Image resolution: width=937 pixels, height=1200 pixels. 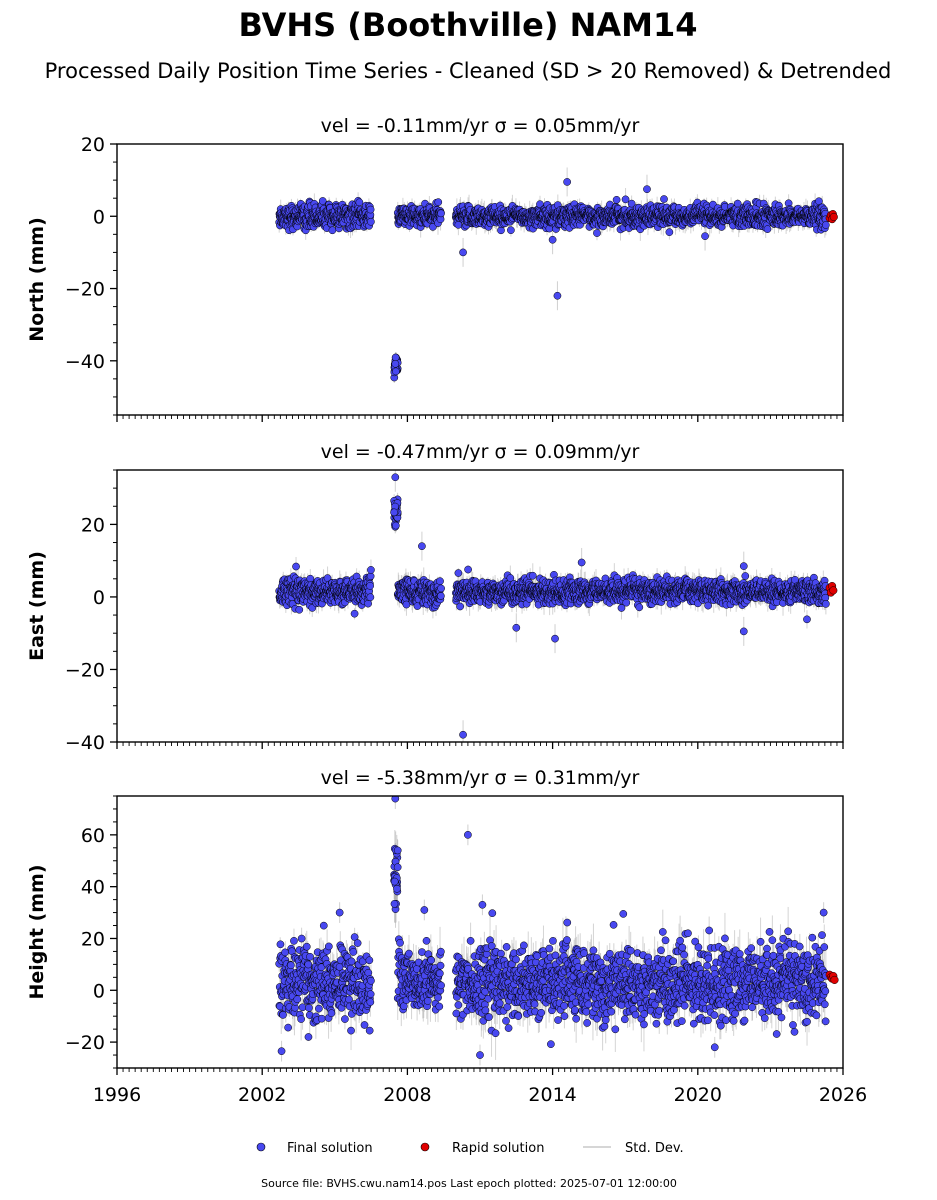 I want to click on figure-title: BVHS (Boothville) NAM14, so click(x=467, y=25).